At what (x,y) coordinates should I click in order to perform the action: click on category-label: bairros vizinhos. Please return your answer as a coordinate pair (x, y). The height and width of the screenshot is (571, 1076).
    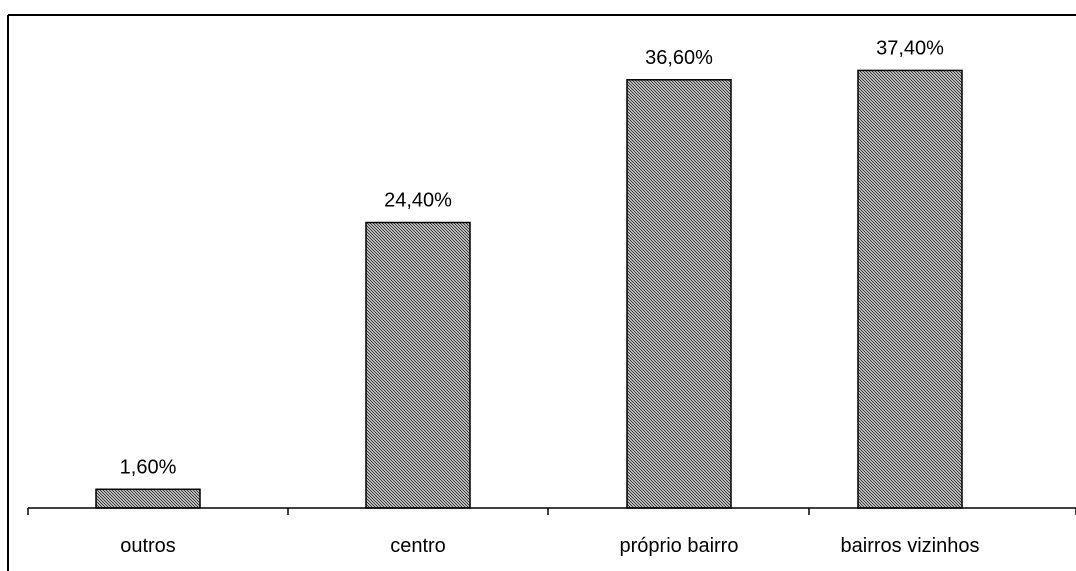
    Looking at the image, I should click on (910, 546).